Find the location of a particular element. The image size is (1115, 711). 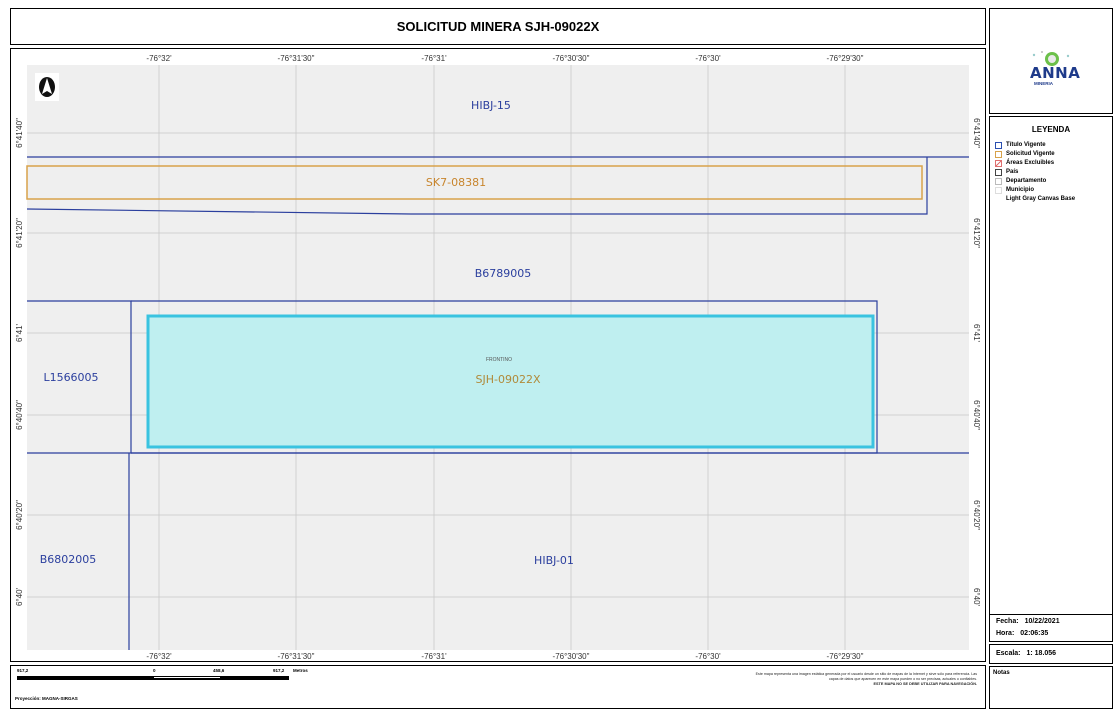

legend-item-label: País is located at coordinates (1012, 172).